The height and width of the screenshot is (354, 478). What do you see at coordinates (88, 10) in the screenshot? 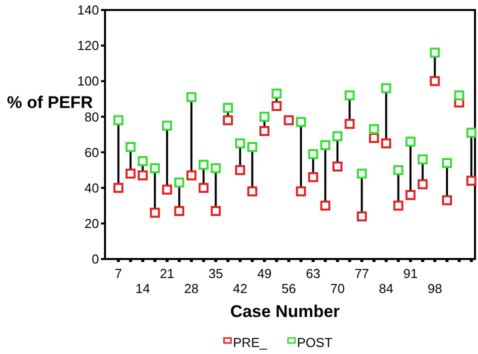
I see `y-tick-label: 140` at bounding box center [88, 10].